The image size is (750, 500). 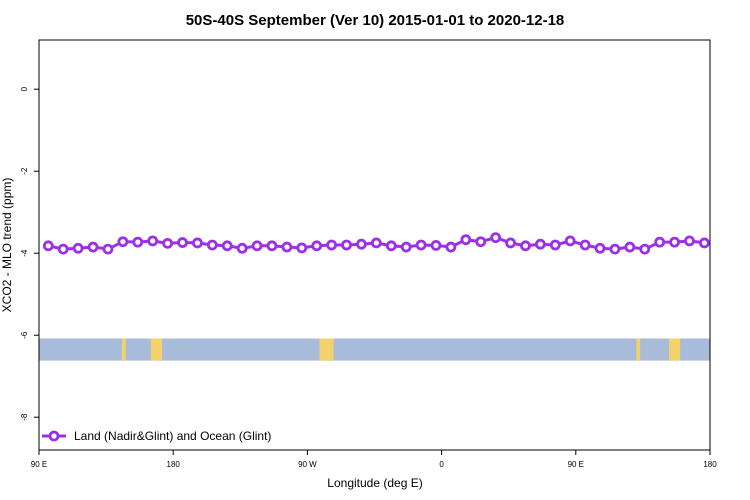 What do you see at coordinates (374, 483) in the screenshot?
I see `x-axis-label: Longitude (deg E)` at bounding box center [374, 483].